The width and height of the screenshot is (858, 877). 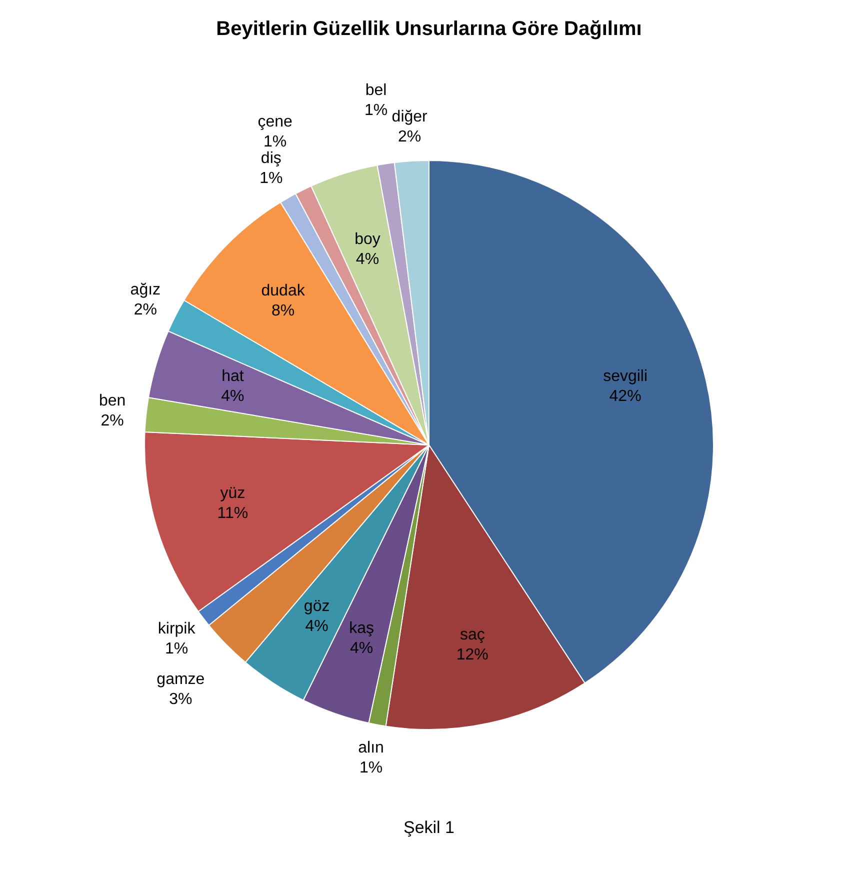 I want to click on chart-title: Beyitlerin Güzellik Unsurlarına Göre Dağılımı, so click(x=429, y=29).